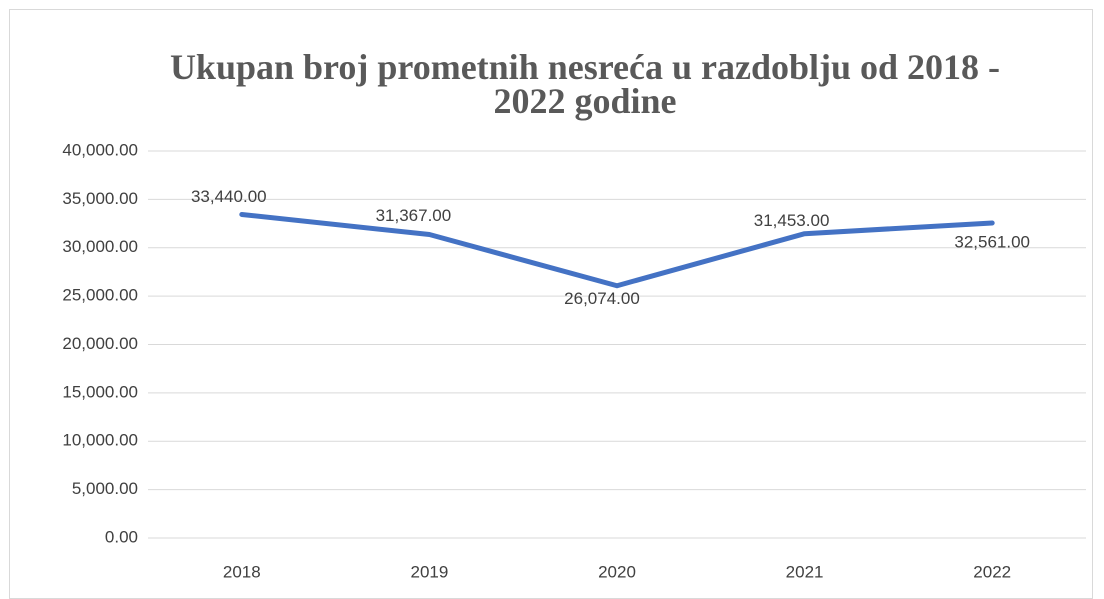  I want to click on x-tick-label: 2020, so click(617, 571).